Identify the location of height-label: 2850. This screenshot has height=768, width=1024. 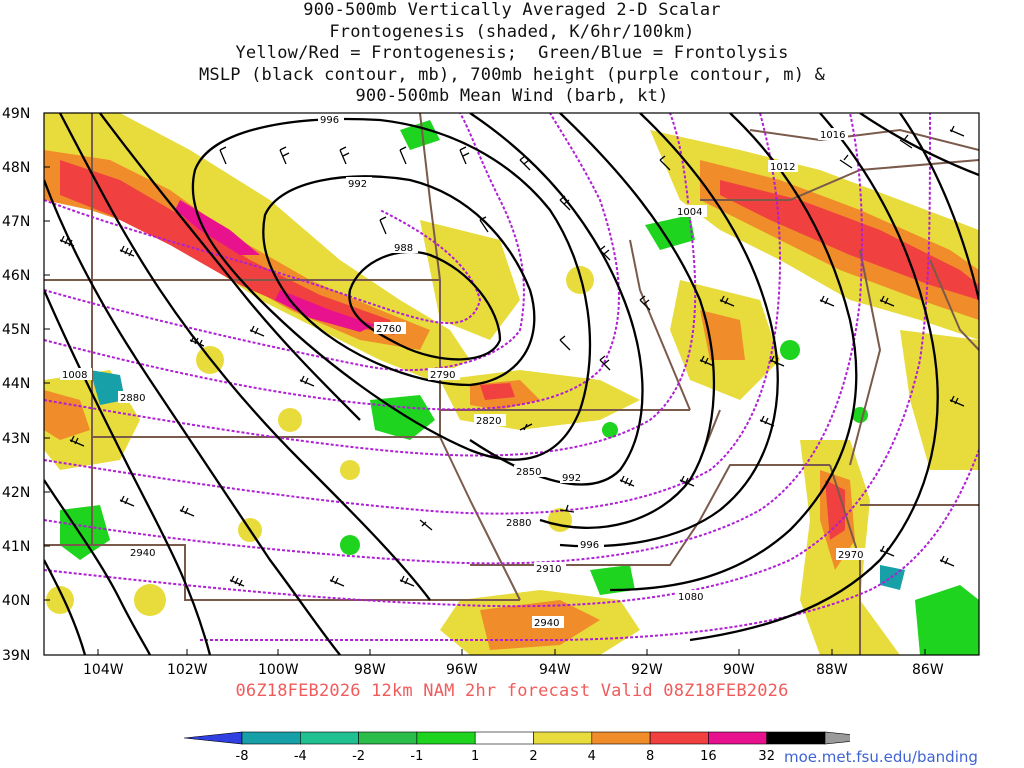
(530, 471).